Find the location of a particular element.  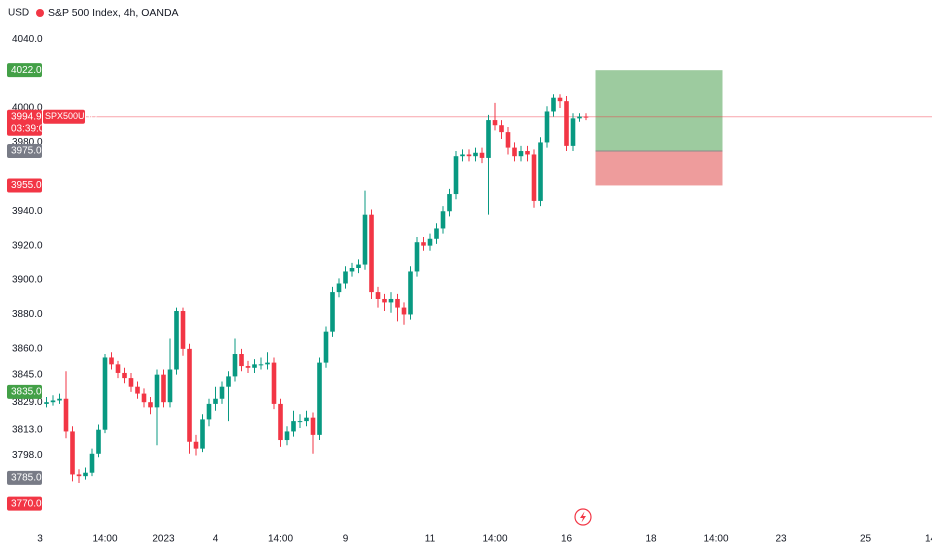

y-tick-label: 4000.0 is located at coordinates (27, 108).